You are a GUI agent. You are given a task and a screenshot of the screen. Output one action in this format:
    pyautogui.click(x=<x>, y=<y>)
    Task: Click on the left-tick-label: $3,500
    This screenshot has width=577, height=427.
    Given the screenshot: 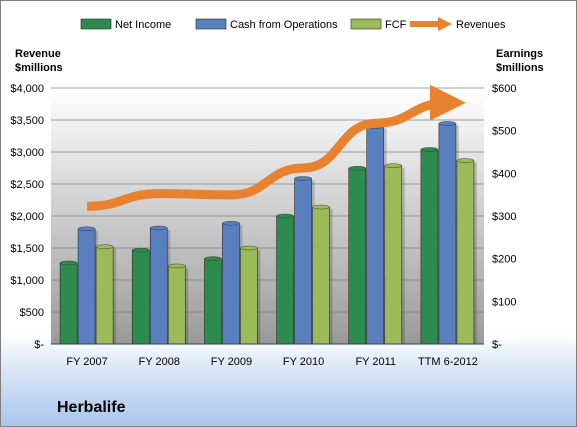 What is the action you would take?
    pyautogui.click(x=27, y=121)
    